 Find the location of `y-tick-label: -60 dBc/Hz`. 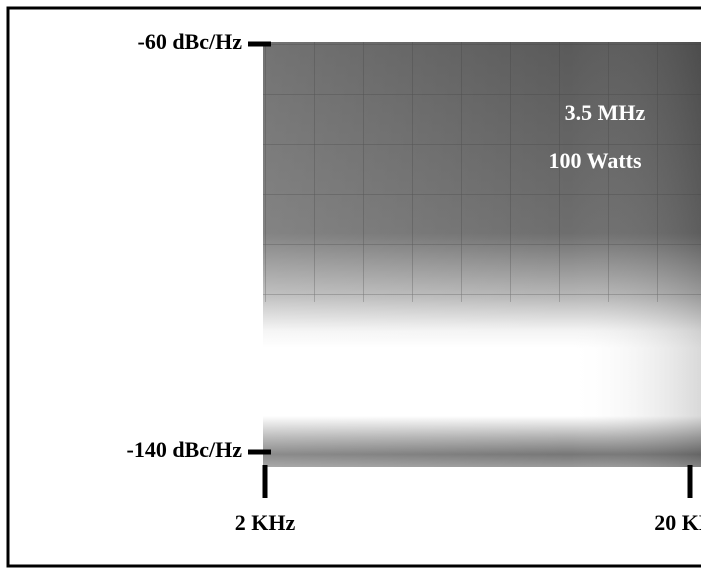

y-tick-label: -60 dBc/Hz is located at coordinates (190, 41).